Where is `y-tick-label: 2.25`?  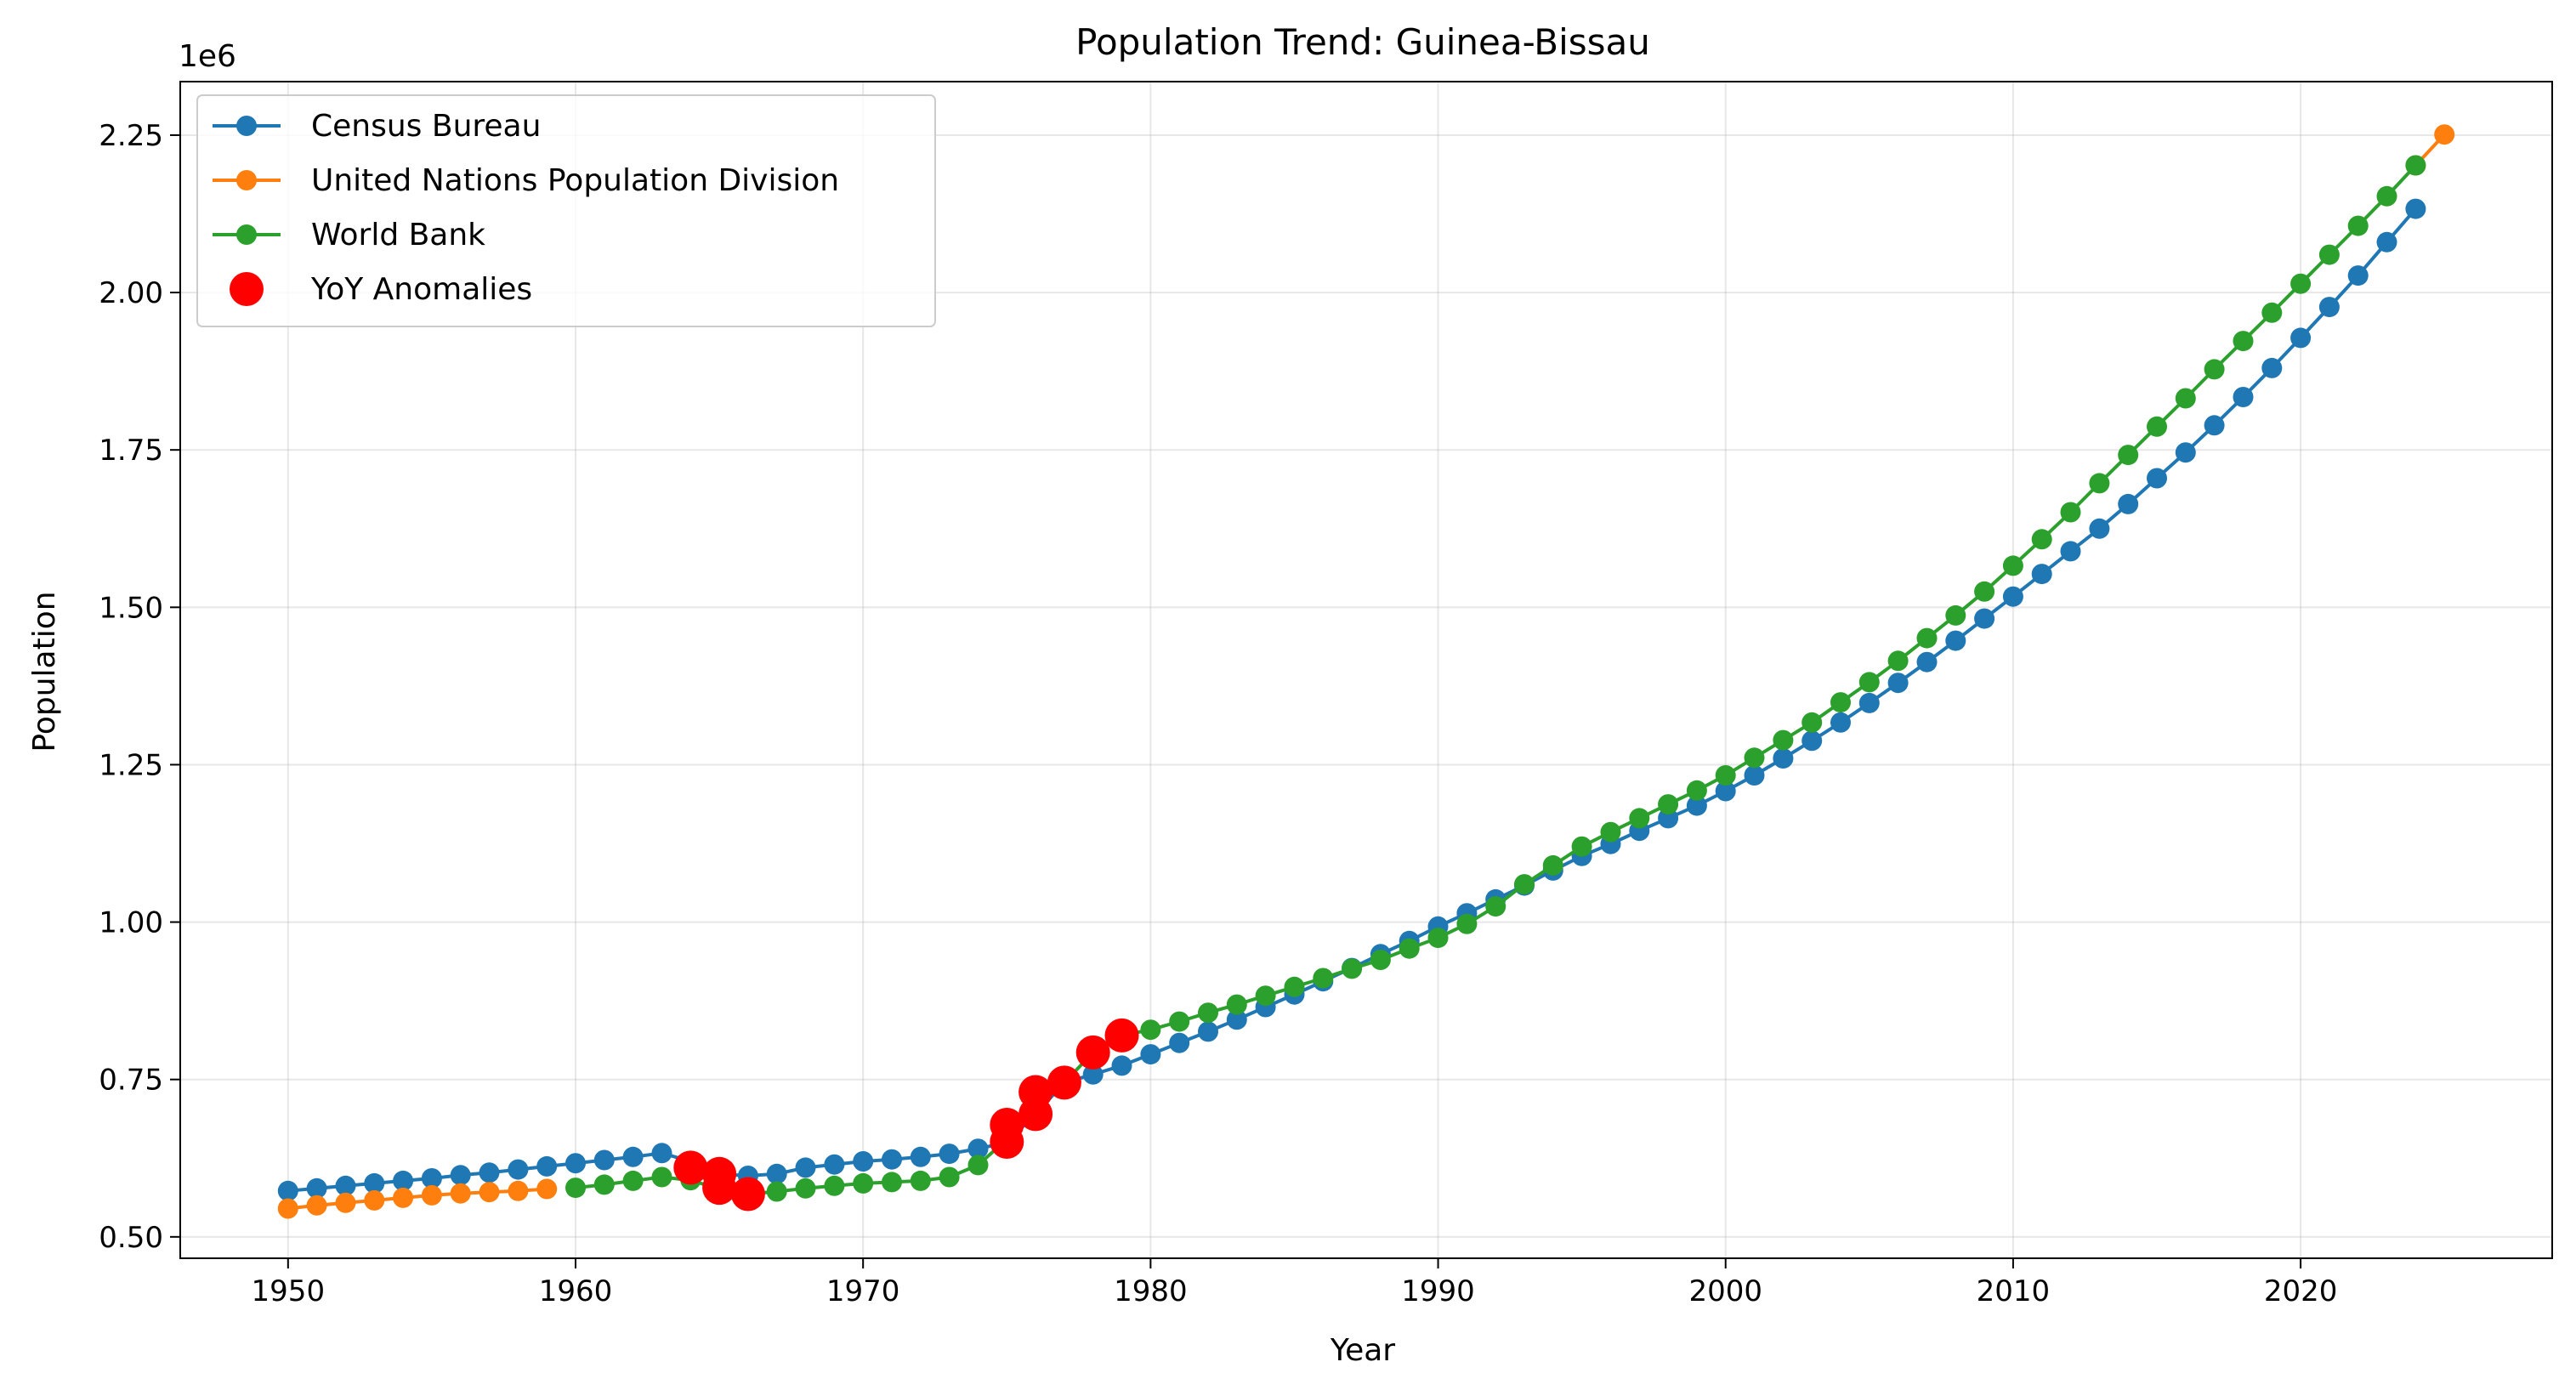 y-tick-label: 2.25 is located at coordinates (131, 136).